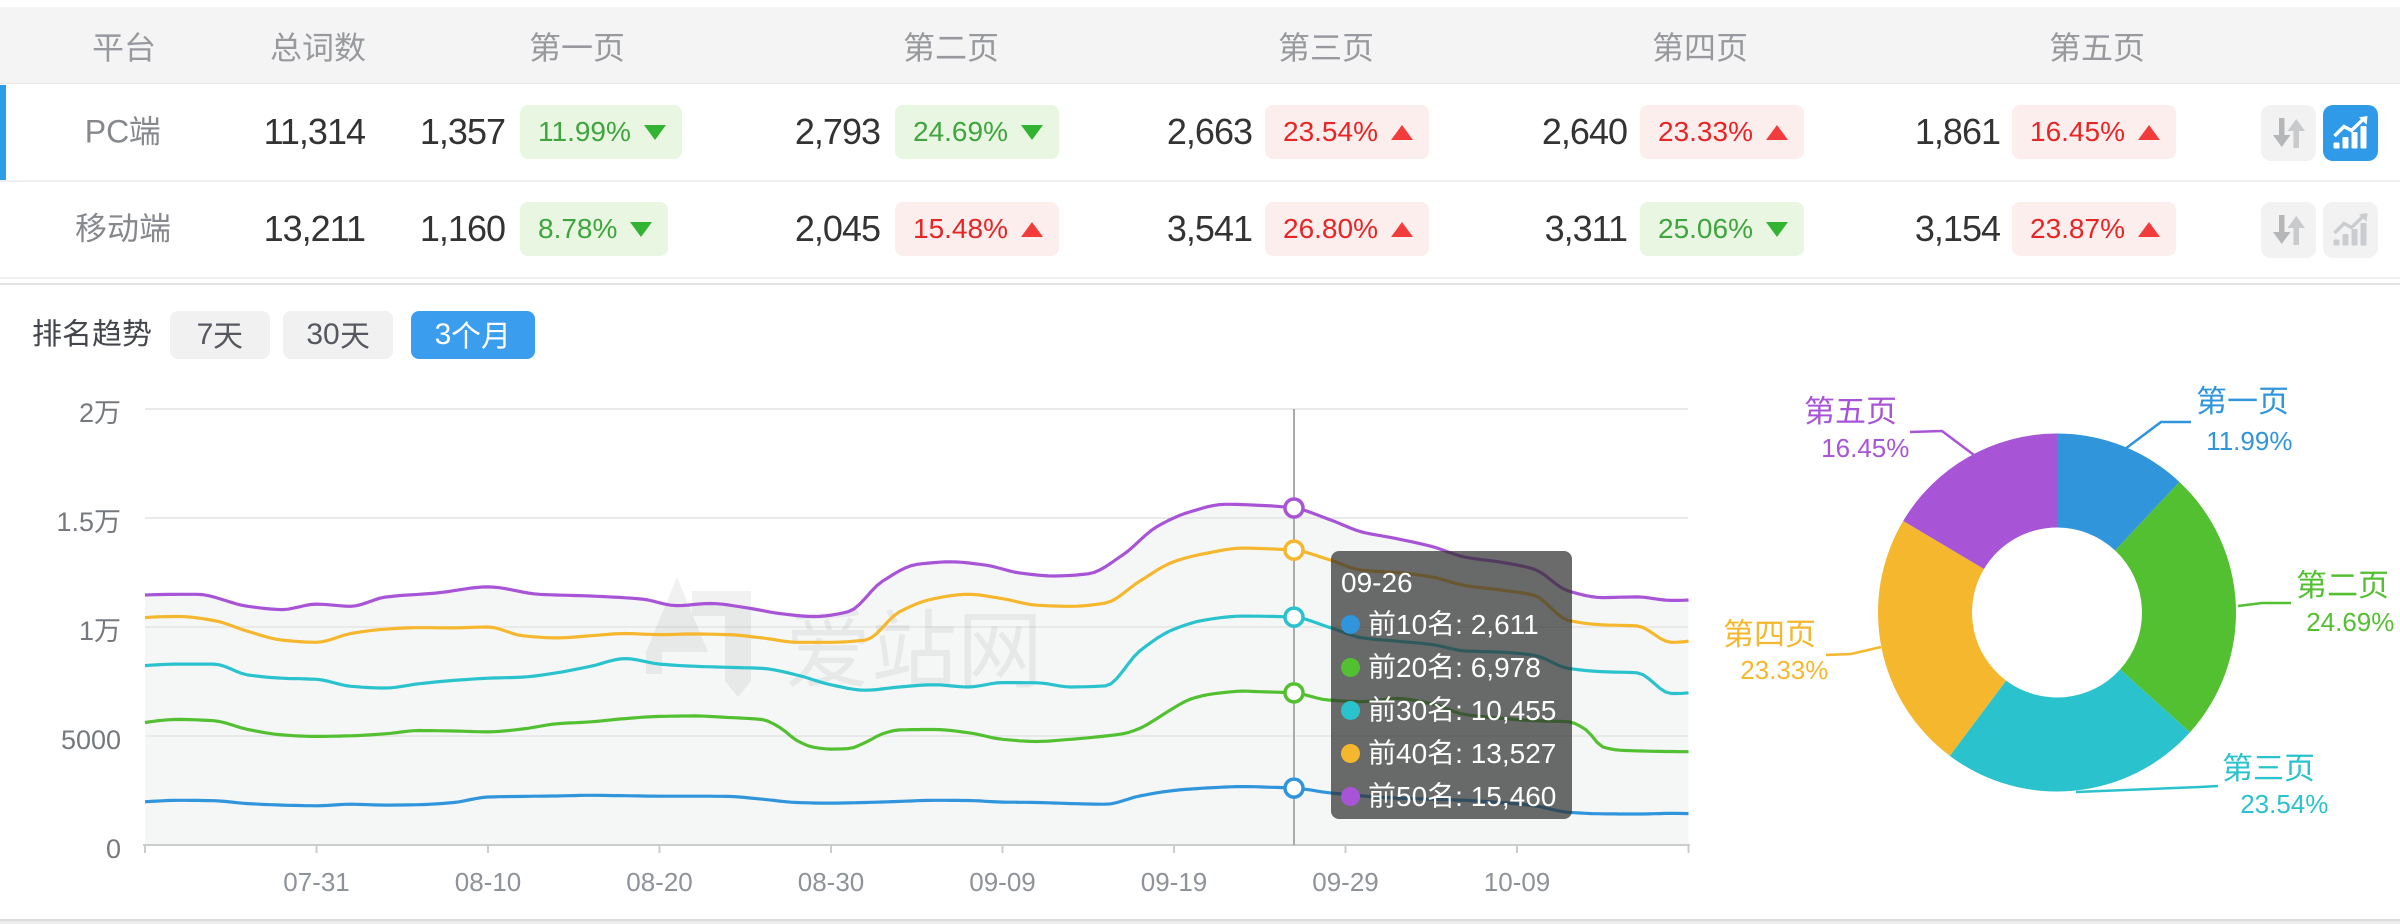  What do you see at coordinates (1002, 882) in the screenshot?
I see `svg-text: 09-09` at bounding box center [1002, 882].